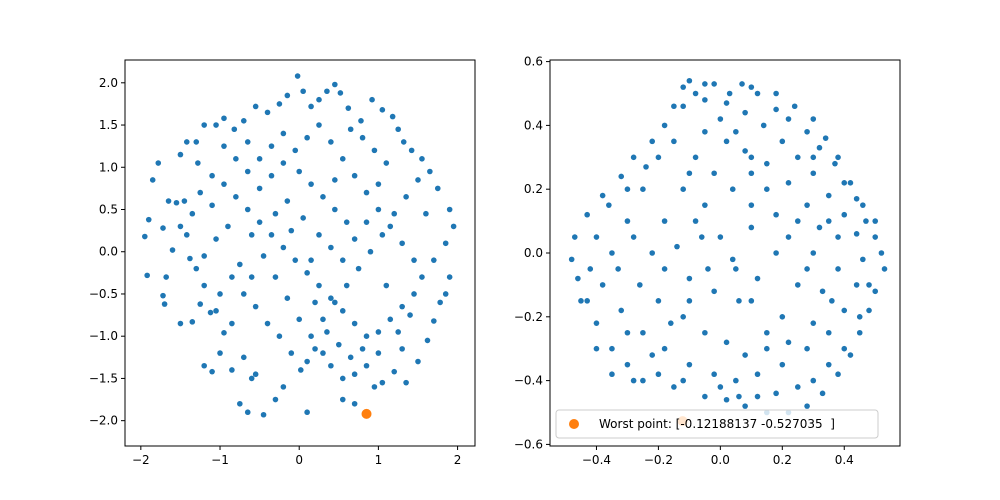  Describe the element at coordinates (533, 189) in the screenshot. I see `y-tick-label: 0.2` at that location.